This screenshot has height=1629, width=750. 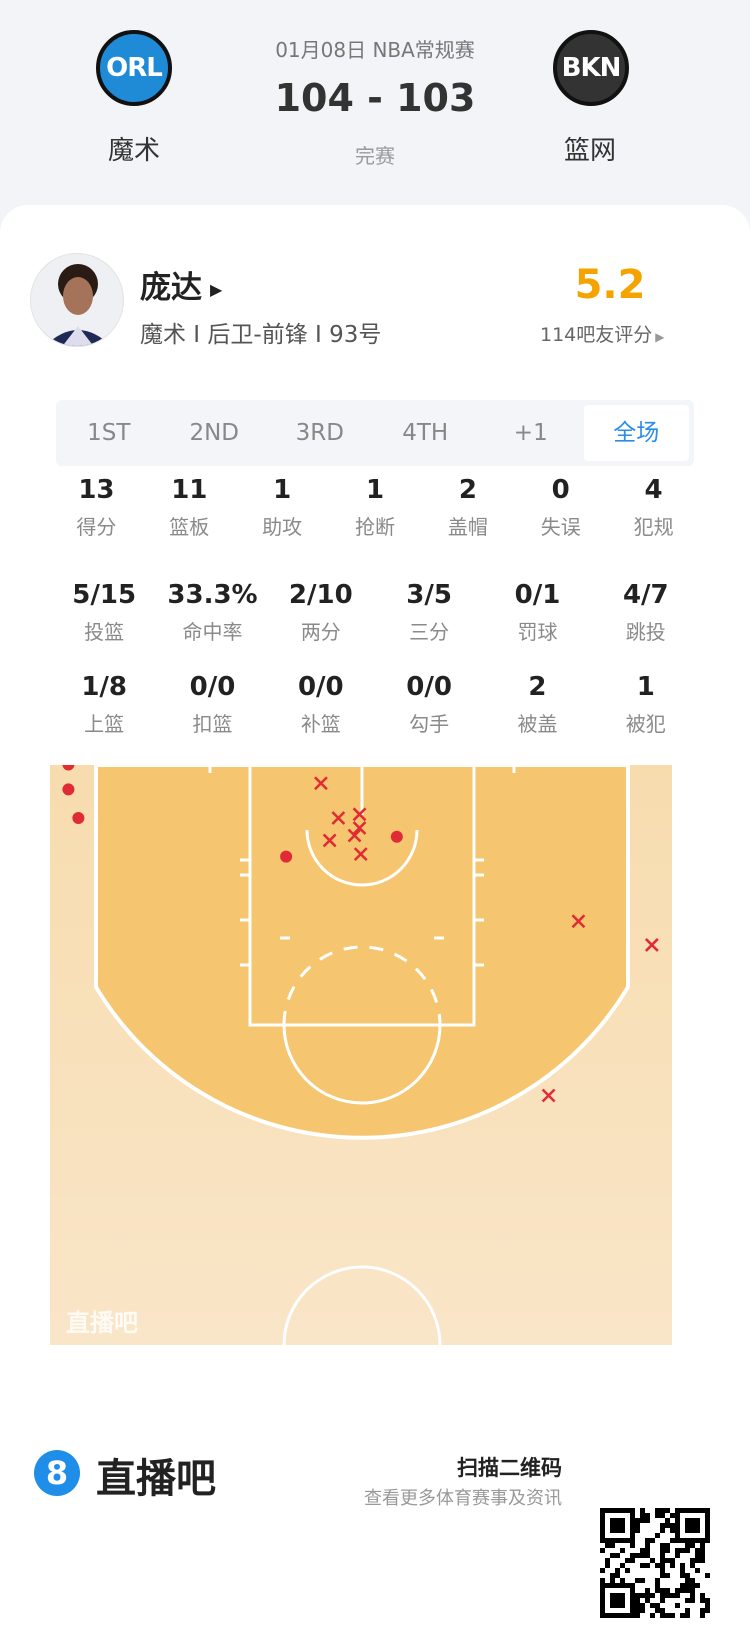 I want to click on away-abbr: BKN, so click(x=591, y=68).